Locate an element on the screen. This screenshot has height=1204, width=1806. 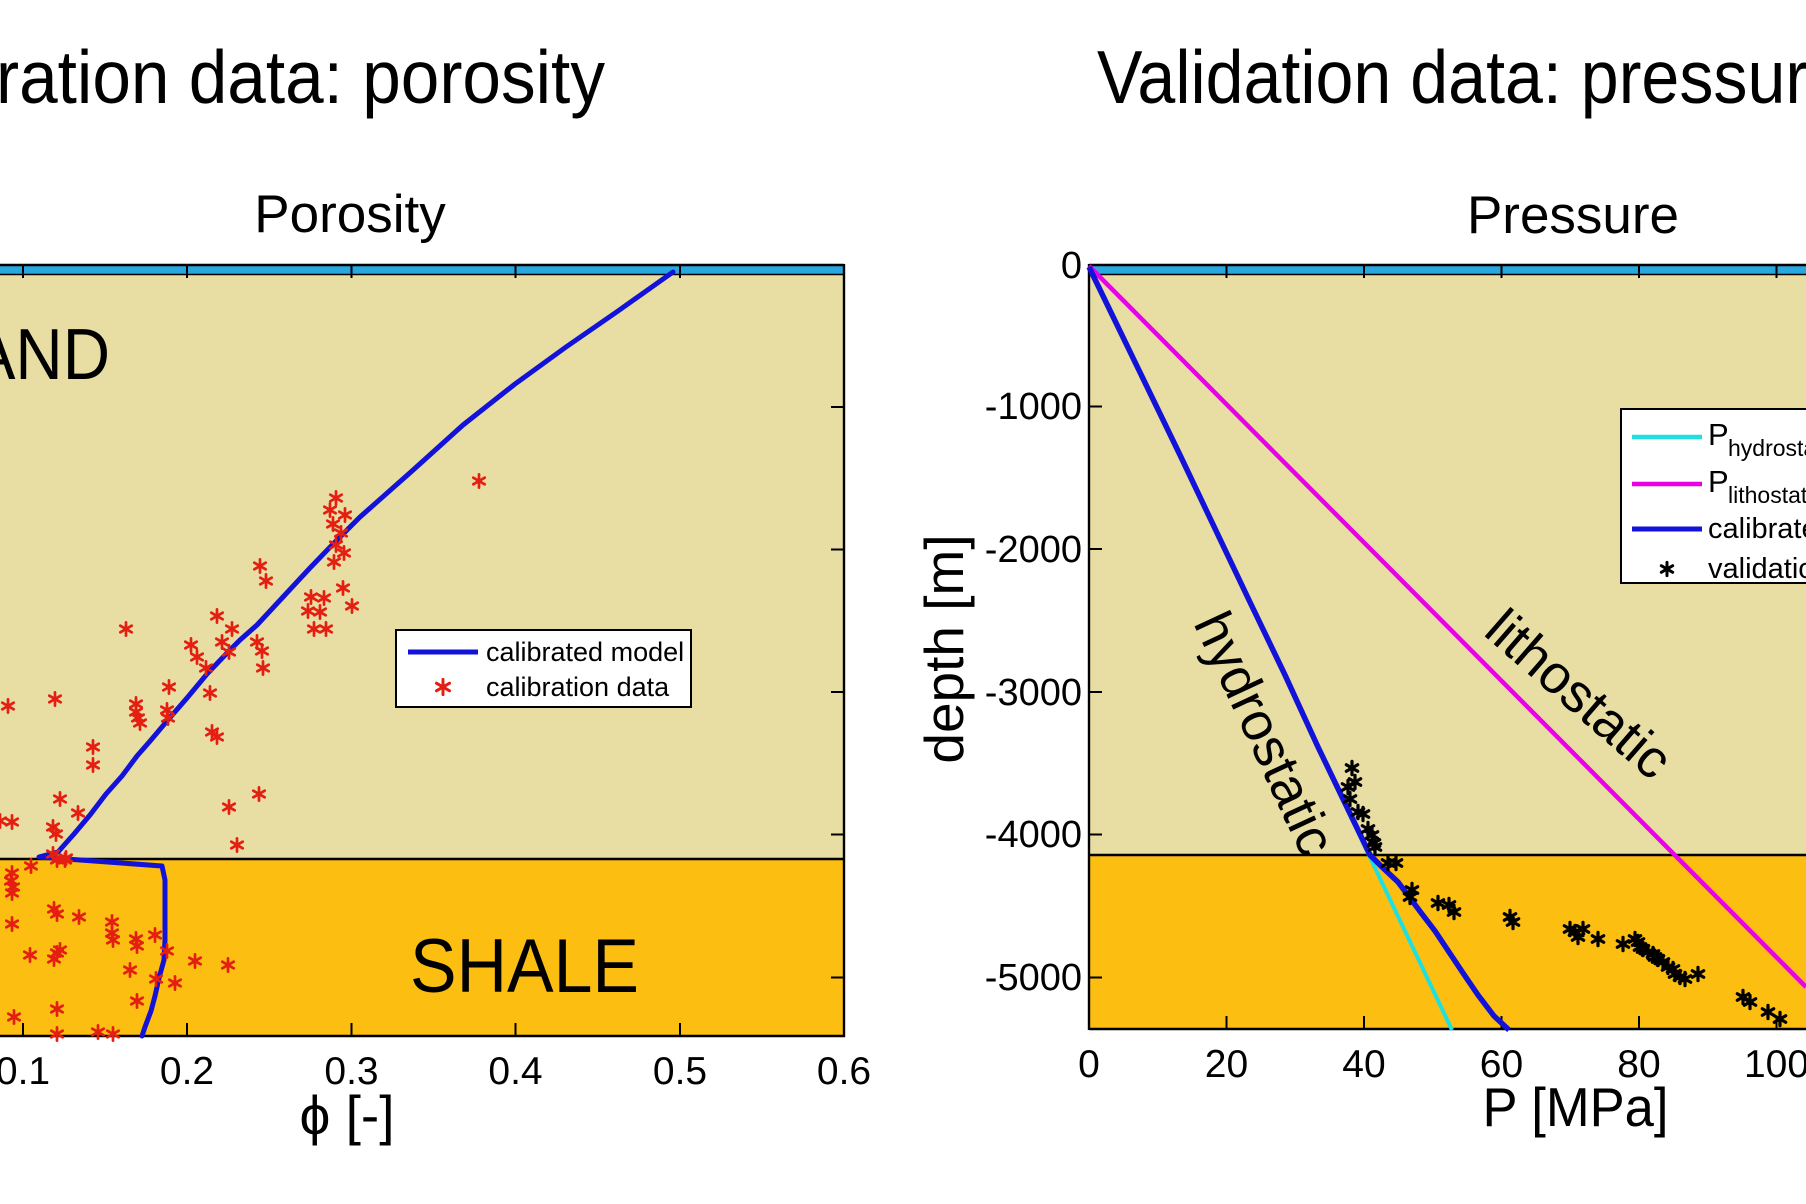
svg-text: 40 is located at coordinates (1363, 1064).